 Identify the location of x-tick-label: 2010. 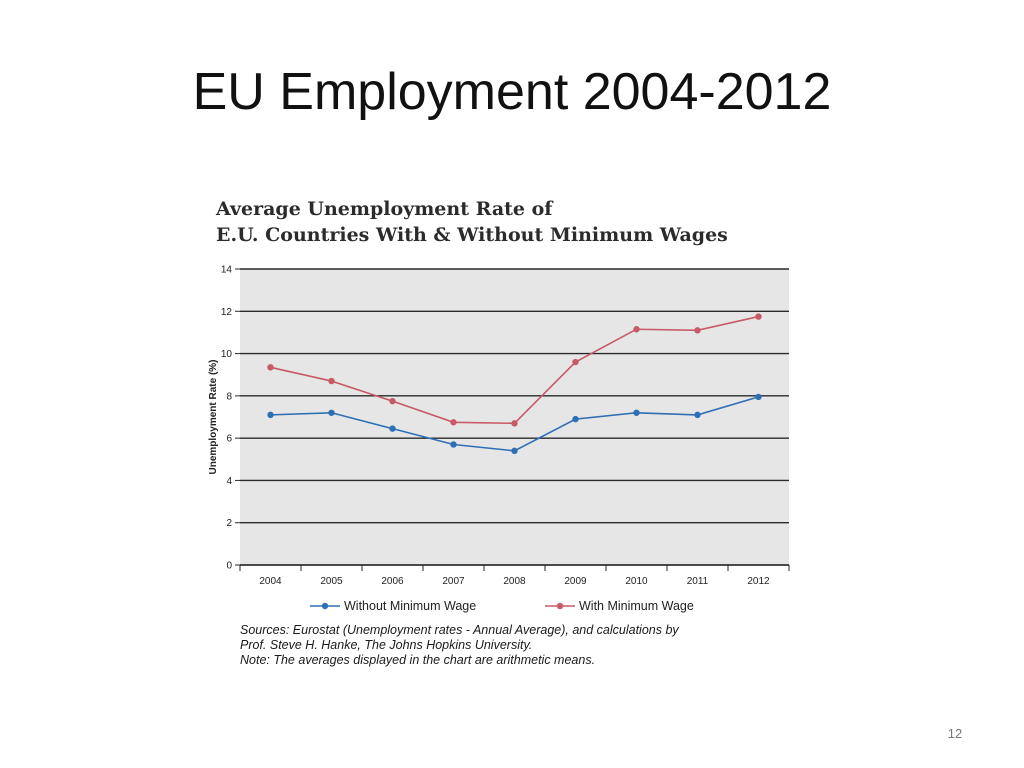
(636, 581).